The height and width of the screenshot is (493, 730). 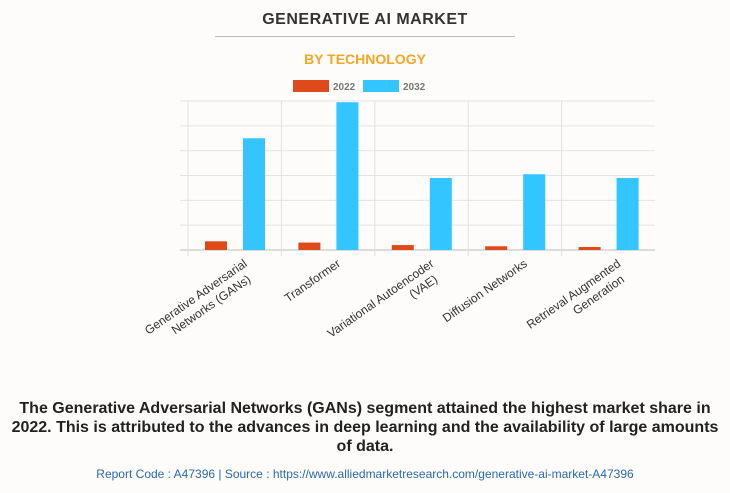 What do you see at coordinates (485, 290) in the screenshot?
I see `x-tick-label: Diffusion Networks` at bounding box center [485, 290].